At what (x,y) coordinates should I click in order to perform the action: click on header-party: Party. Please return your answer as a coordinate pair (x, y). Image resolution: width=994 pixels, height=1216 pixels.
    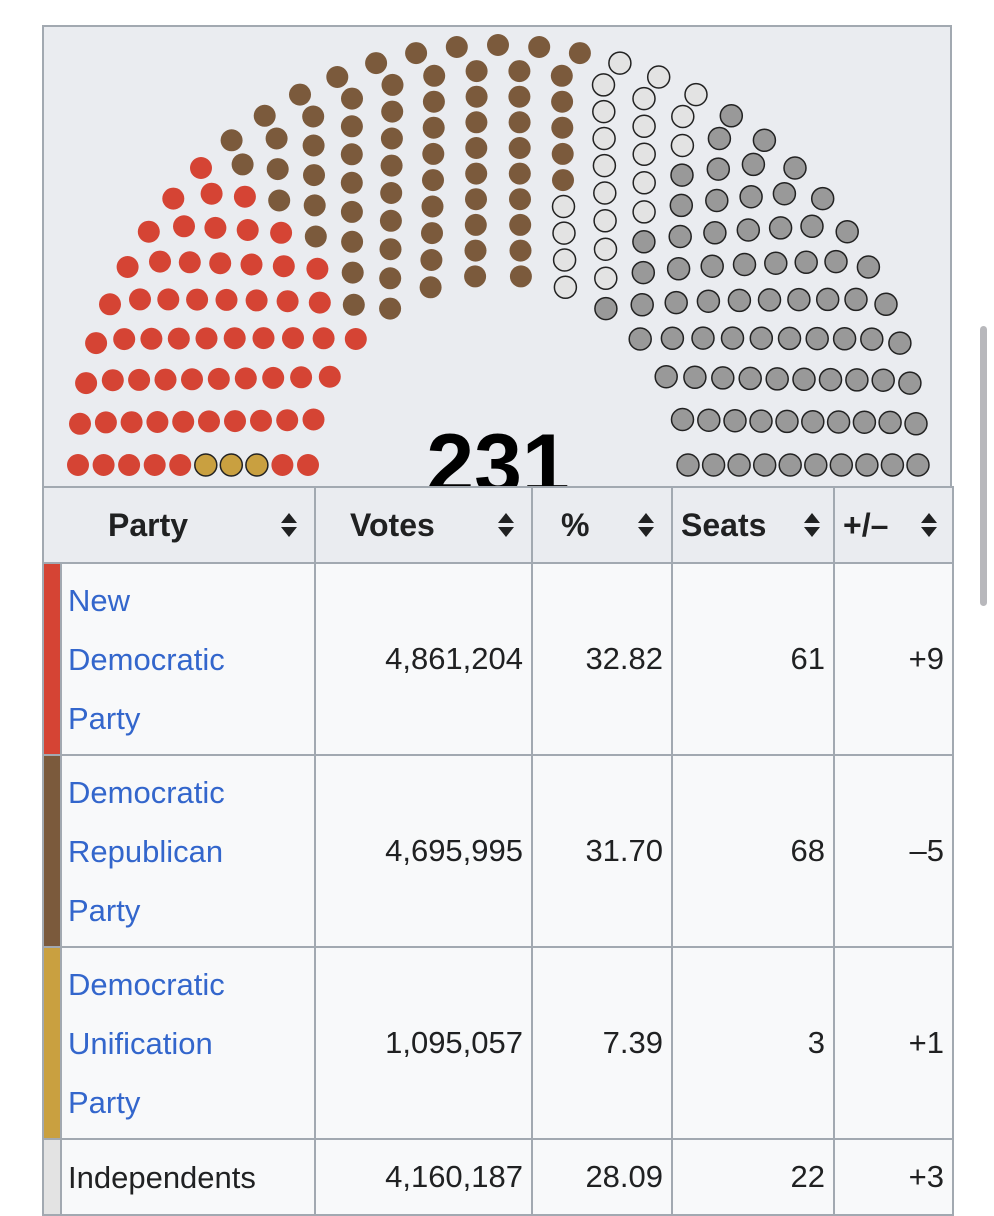
    Looking at the image, I should click on (179, 525).